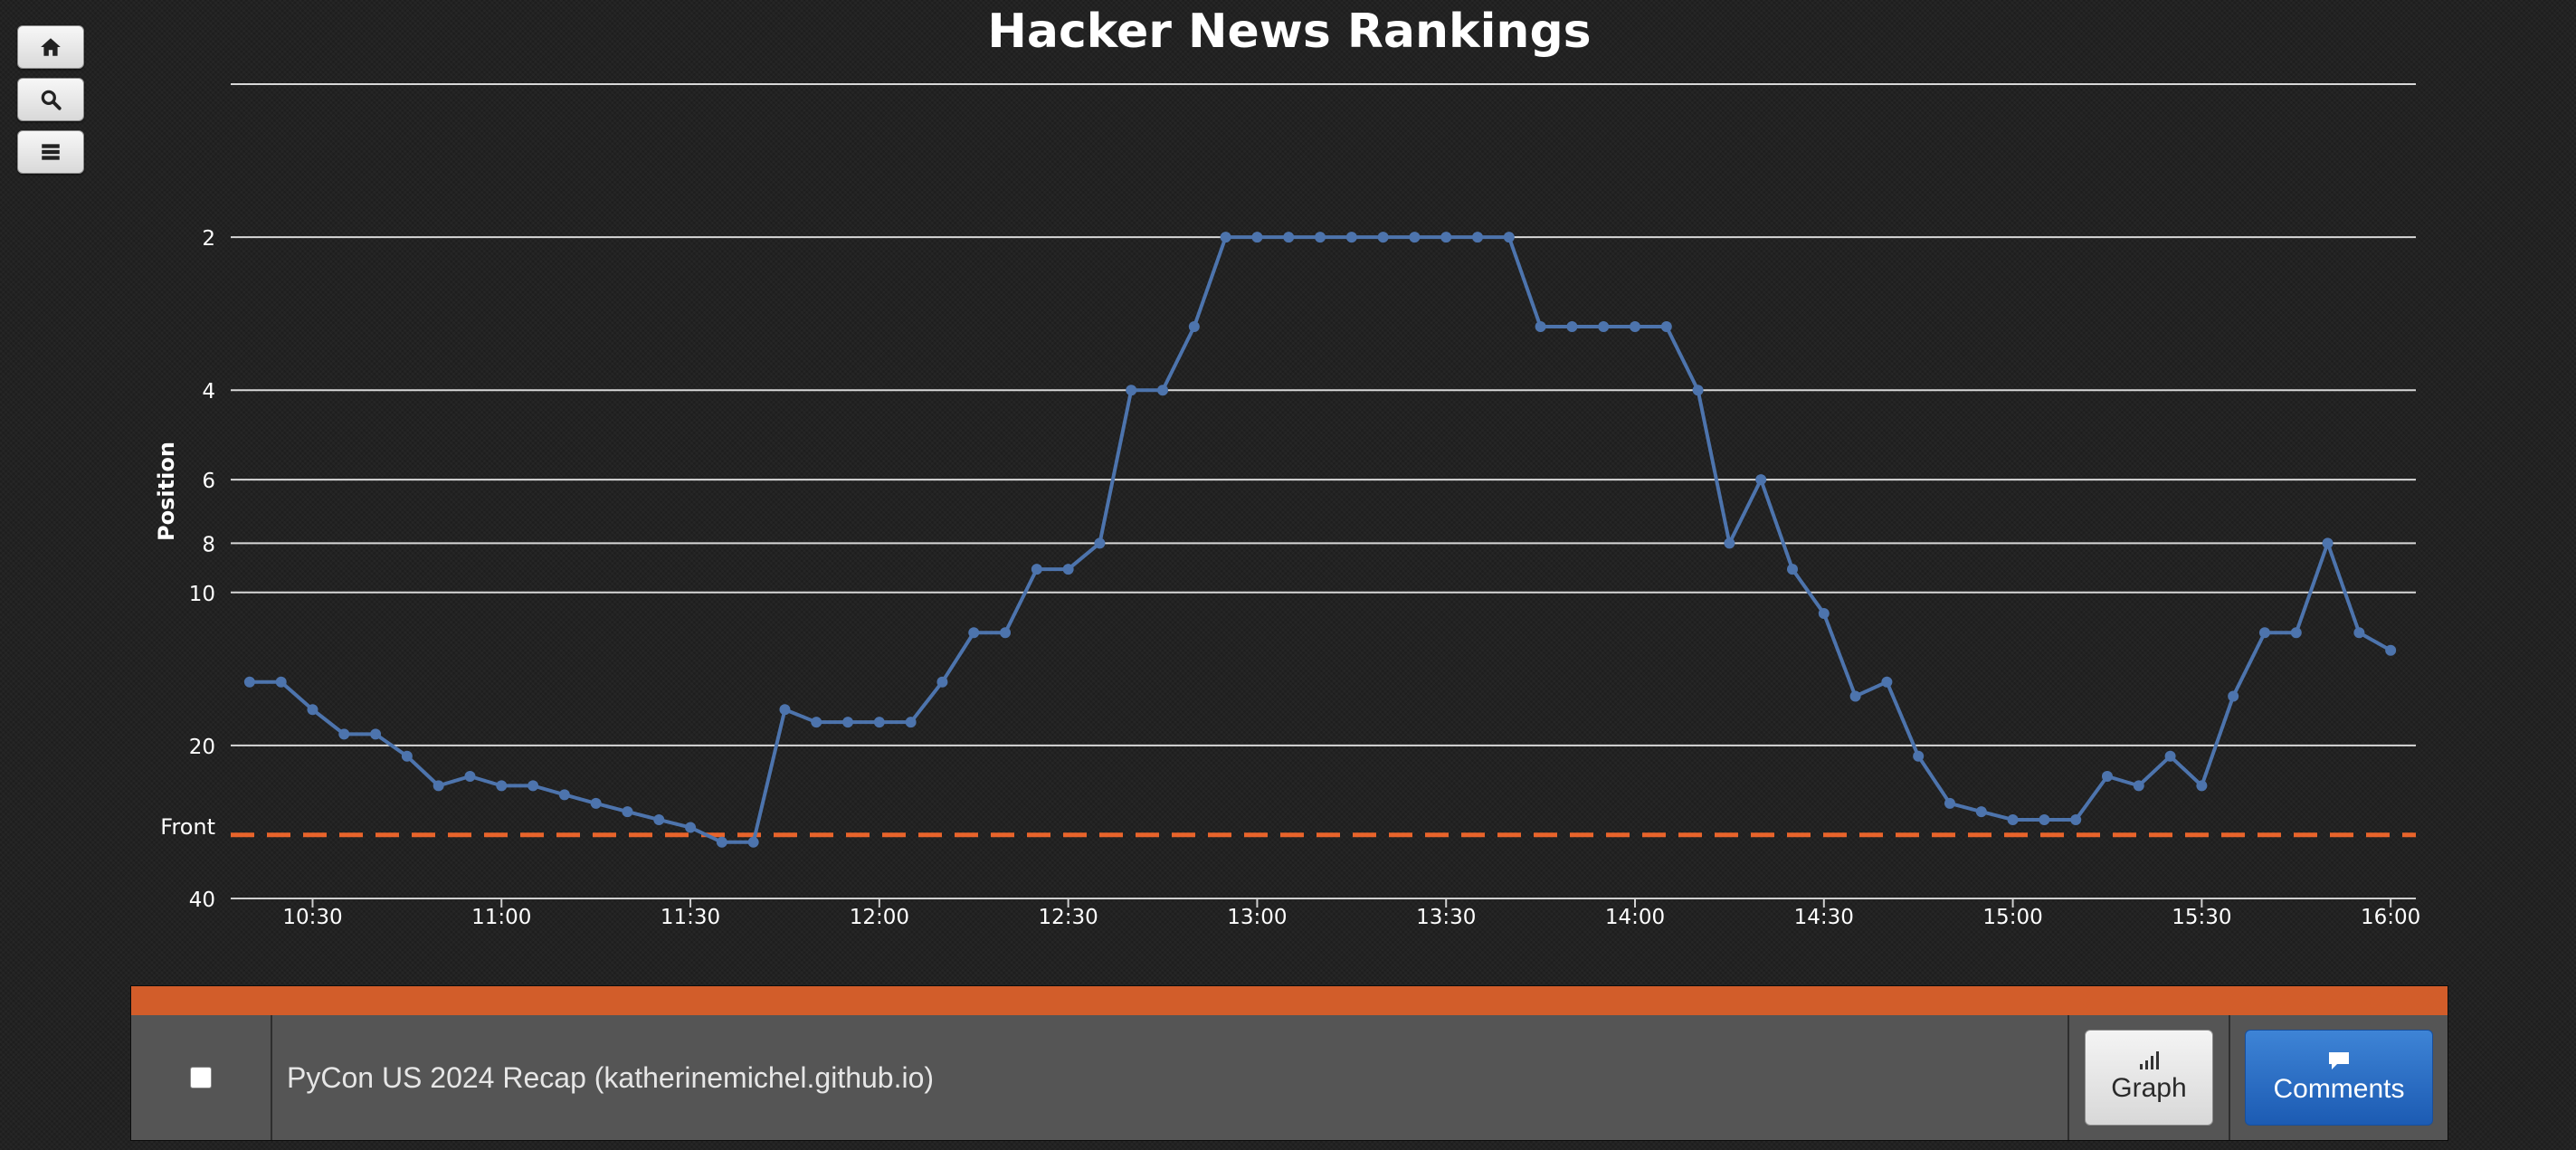  Describe the element at coordinates (880, 917) in the screenshot. I see `x-tick-label: 12:00` at that location.